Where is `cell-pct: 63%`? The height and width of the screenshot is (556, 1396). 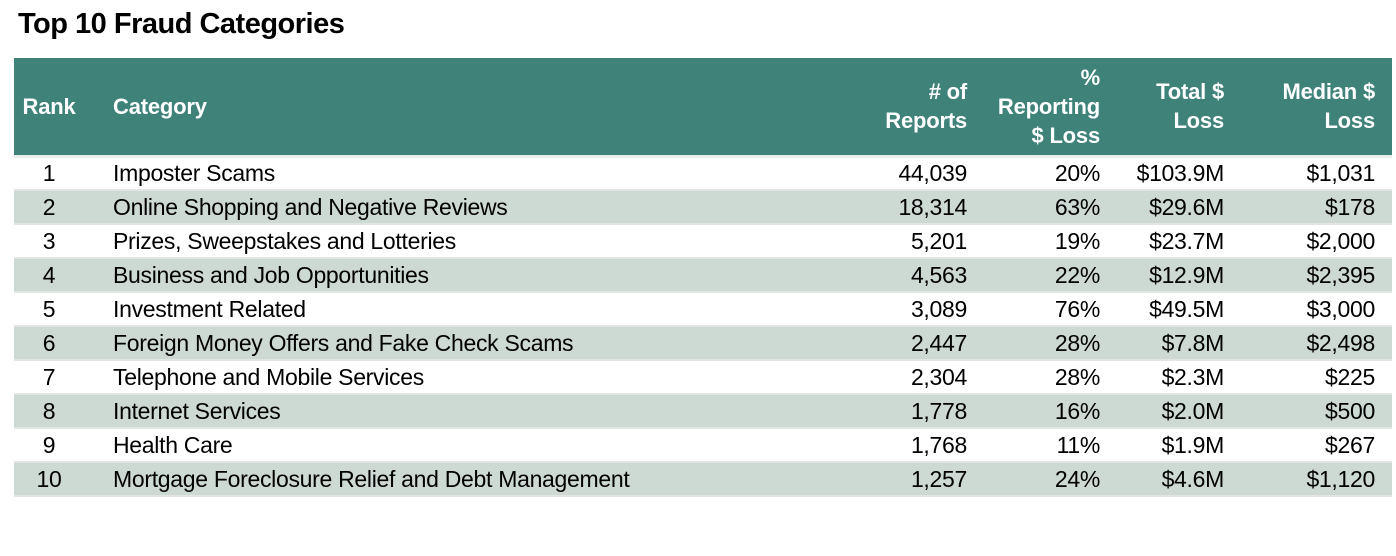 cell-pct: 63% is located at coordinates (1047, 207).